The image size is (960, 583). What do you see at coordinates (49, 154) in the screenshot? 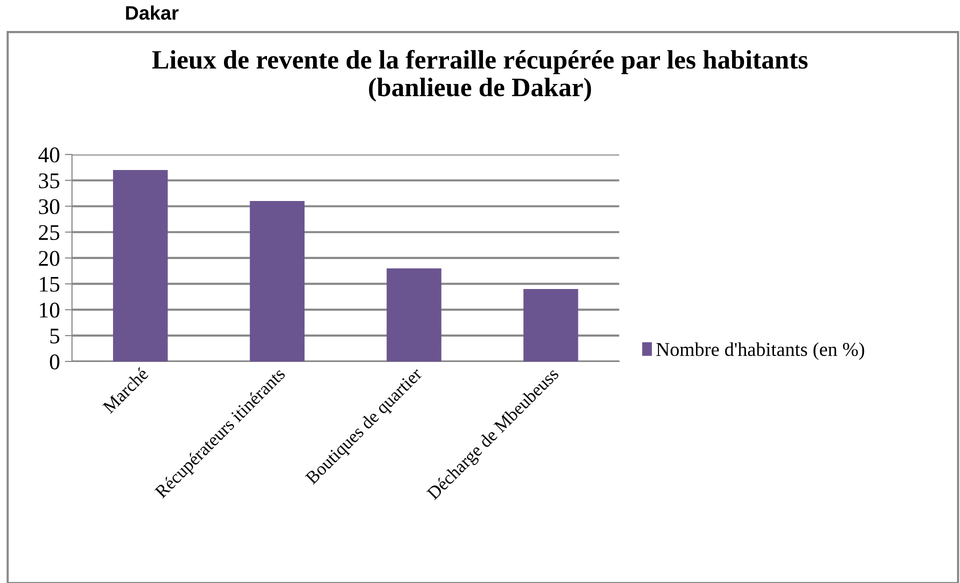
I see `y-tick-label: 40` at bounding box center [49, 154].